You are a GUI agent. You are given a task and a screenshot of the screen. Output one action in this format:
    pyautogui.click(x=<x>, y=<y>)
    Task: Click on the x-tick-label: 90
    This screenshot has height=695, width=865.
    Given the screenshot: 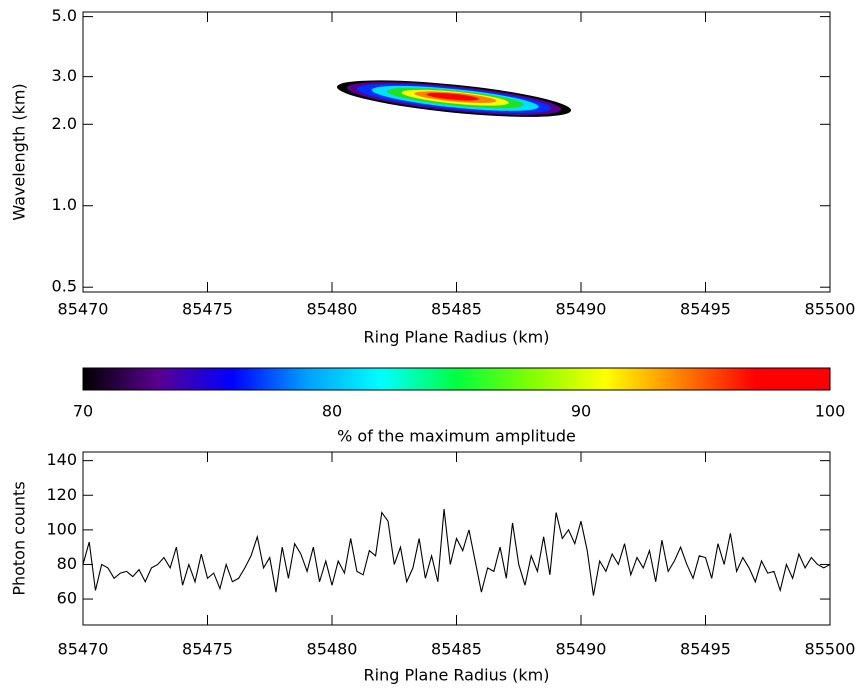 What is the action you would take?
    pyautogui.click(x=581, y=411)
    